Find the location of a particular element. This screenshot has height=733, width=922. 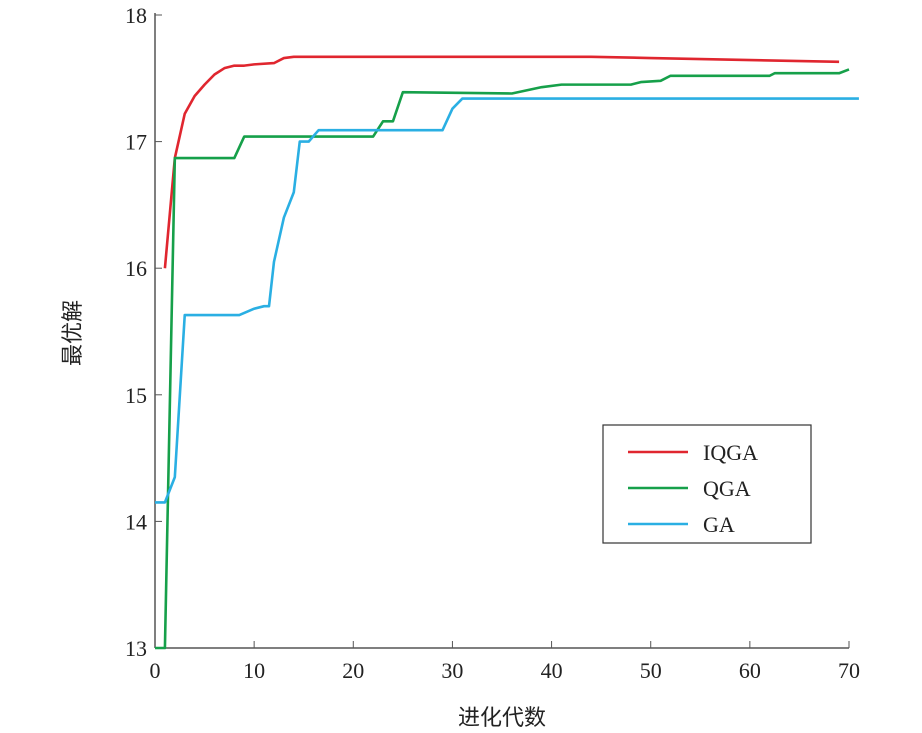

x-axis-label: 进化代数 is located at coordinates (502, 718).